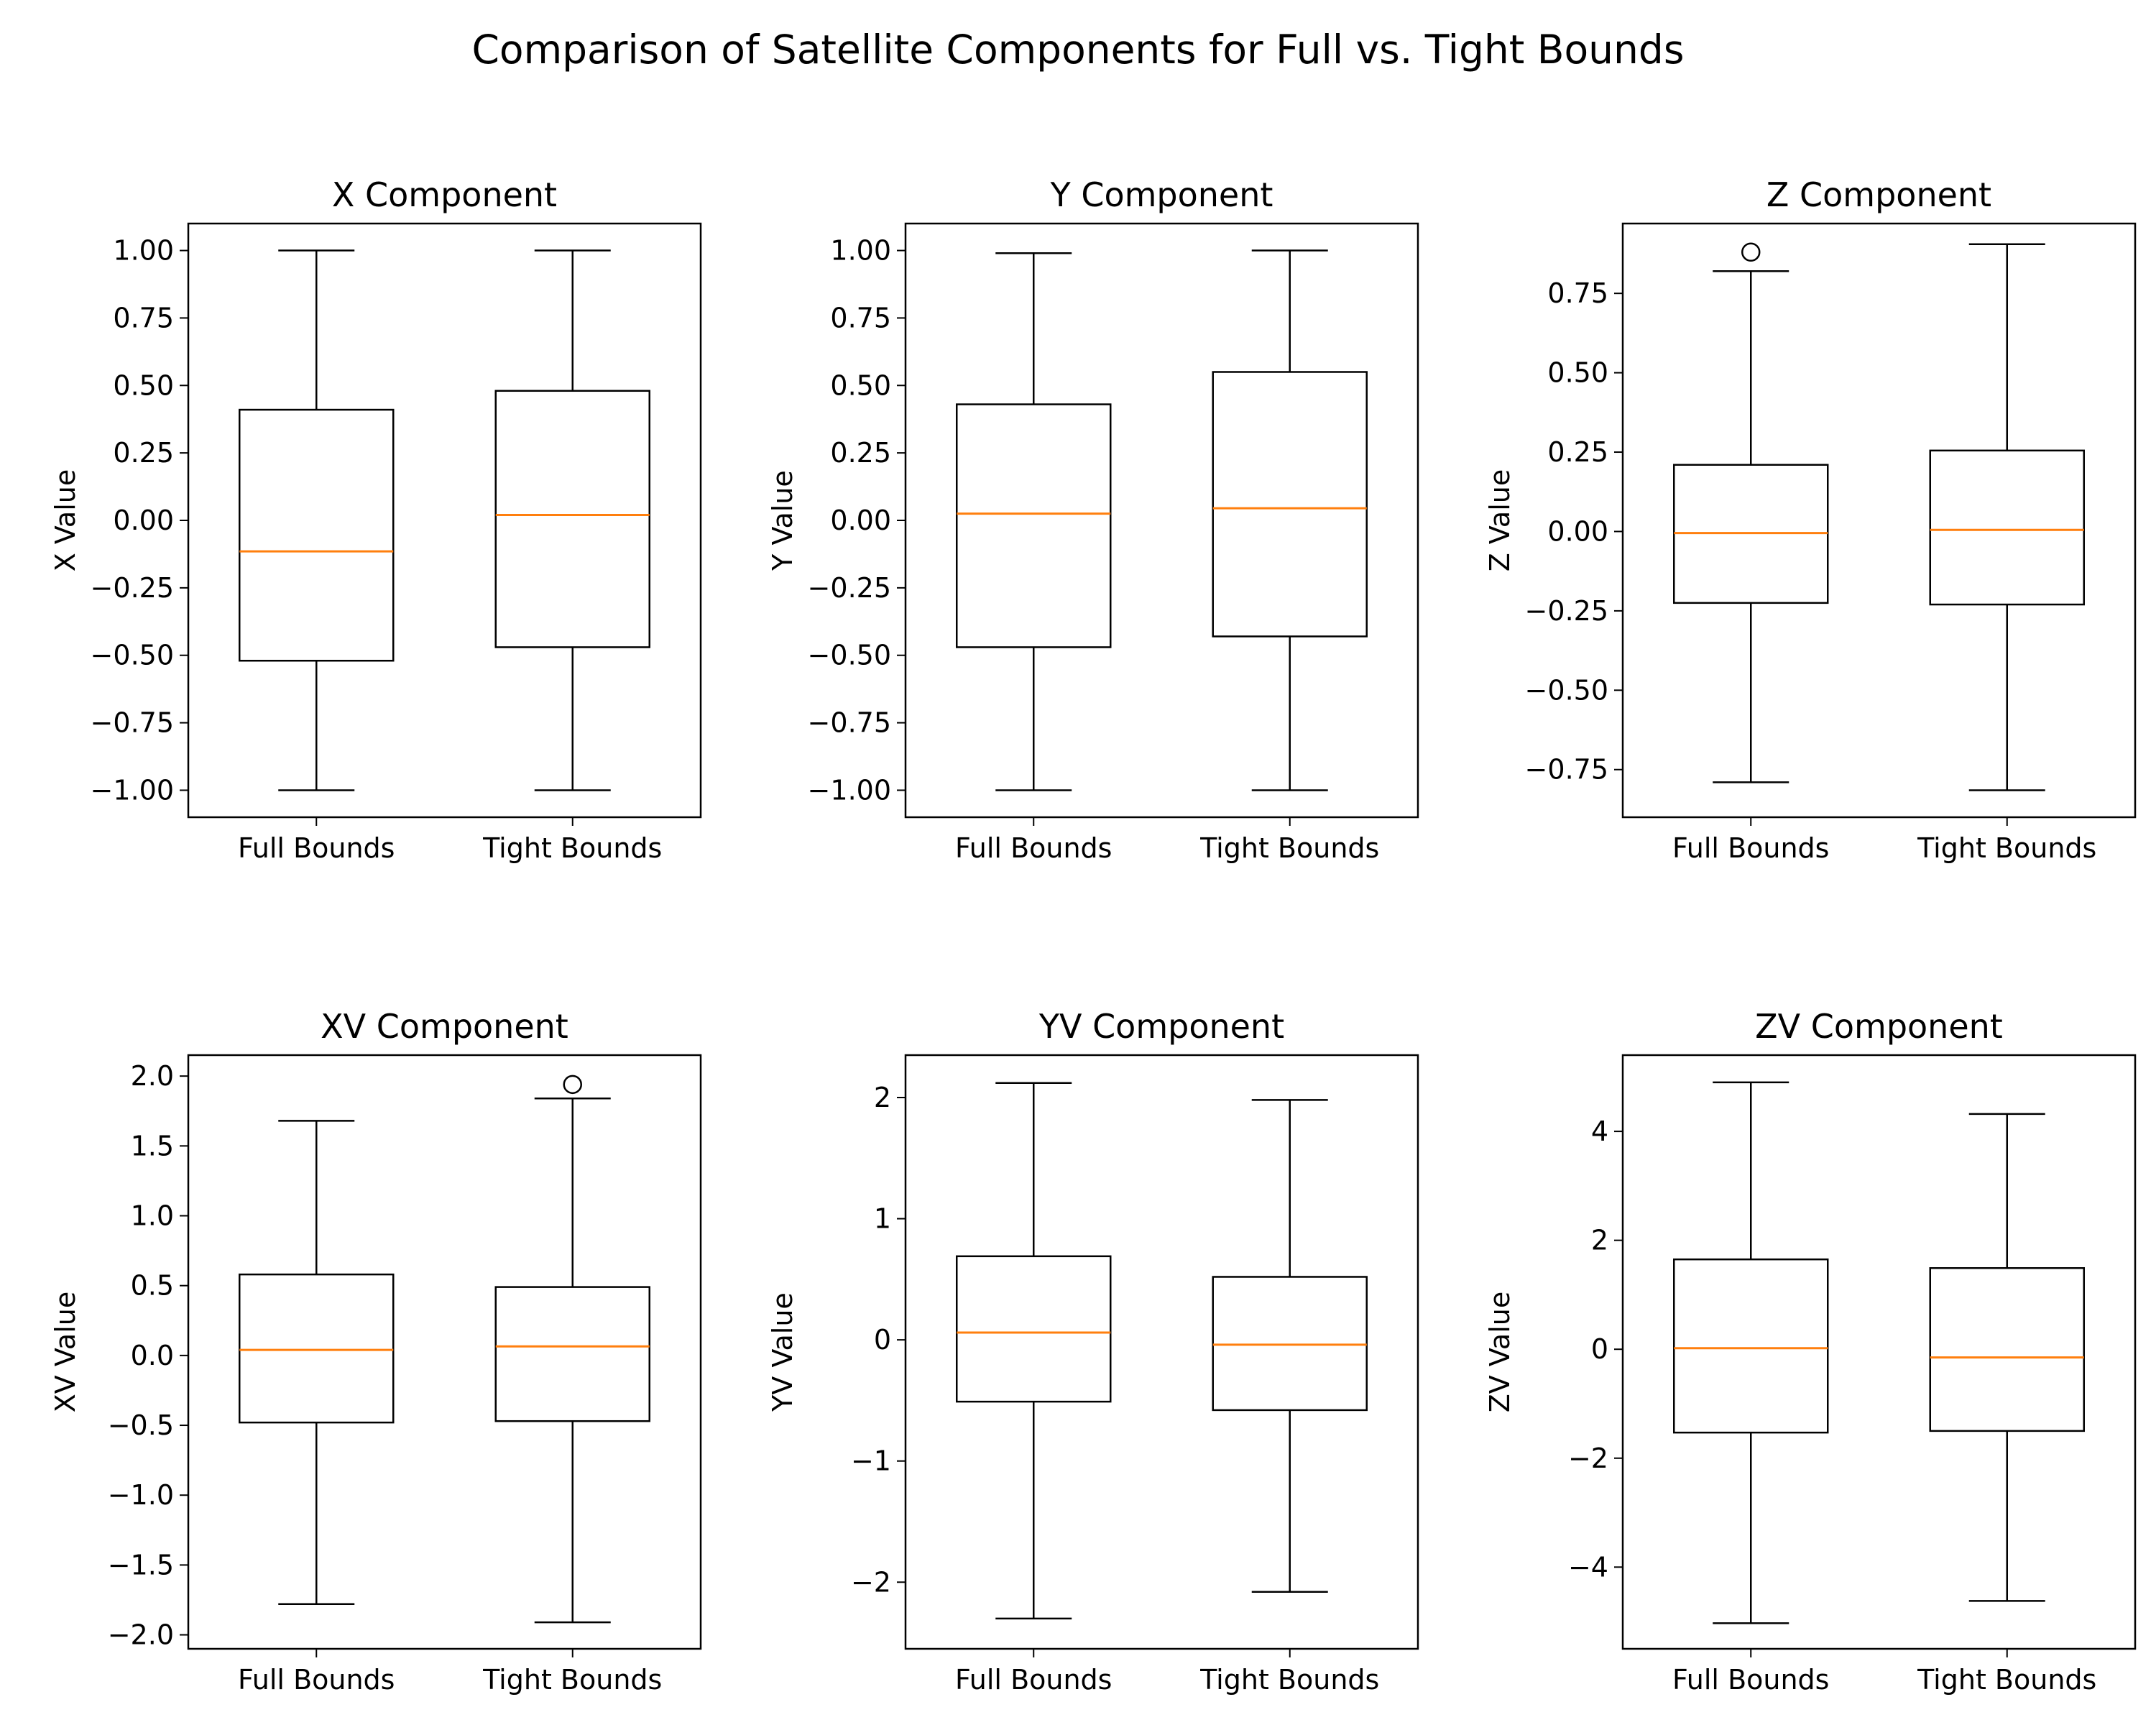 This screenshot has height=1725, width=2156. What do you see at coordinates (141, 1635) in the screenshot?
I see `y-tick-label: −2.0` at bounding box center [141, 1635].